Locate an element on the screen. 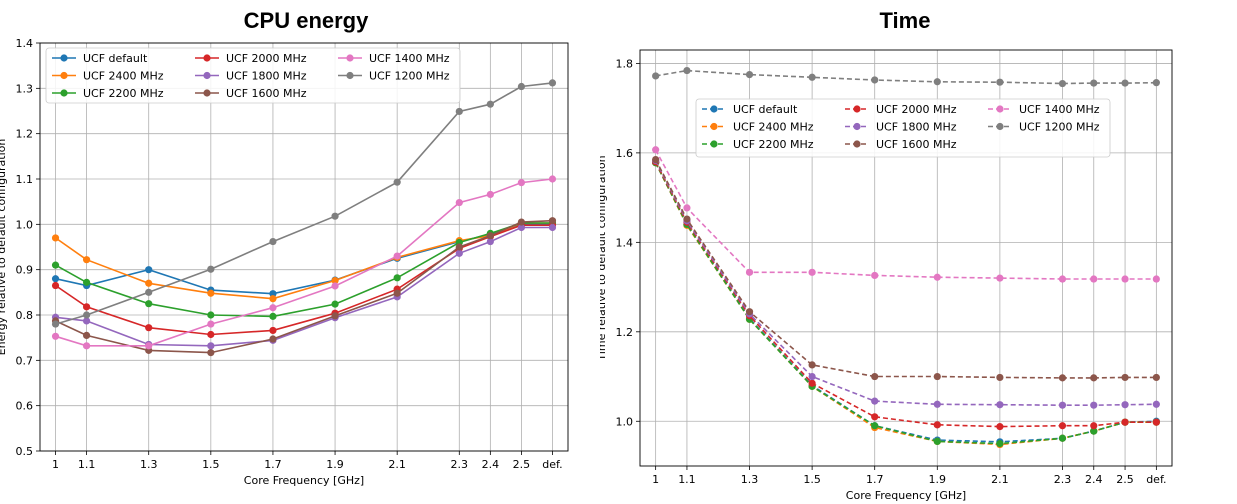 Image resolution: width=1237 pixels, height=504 pixels. y-axis-label: Energy relative to default configuration is located at coordinates (4, 247).